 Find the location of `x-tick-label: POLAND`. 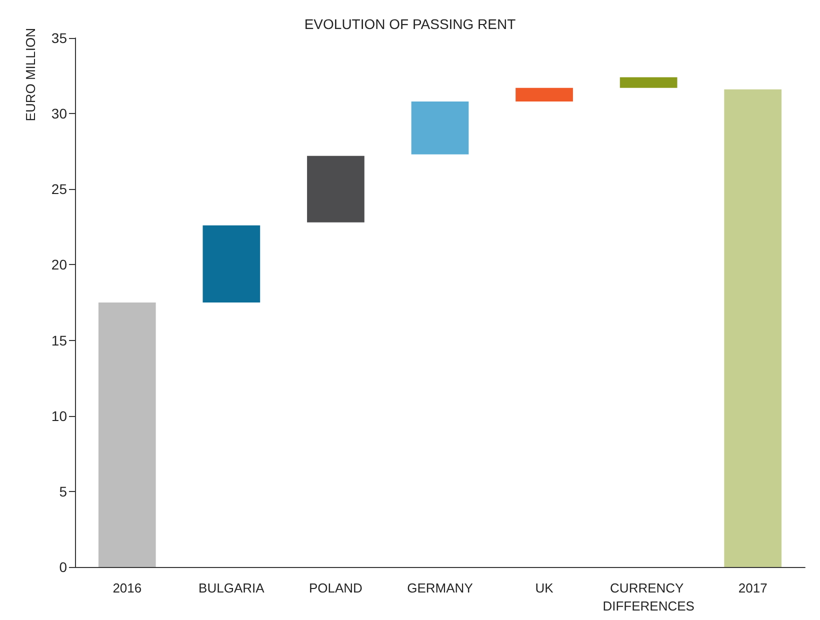

x-tick-label: POLAND is located at coordinates (335, 588).